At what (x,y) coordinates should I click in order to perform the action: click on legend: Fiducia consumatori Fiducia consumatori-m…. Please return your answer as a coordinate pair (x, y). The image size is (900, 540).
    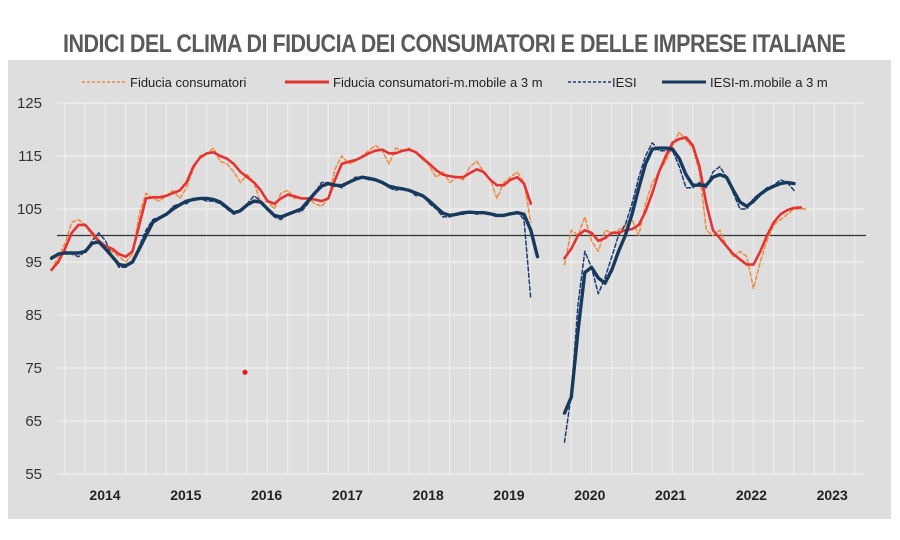
    Looking at the image, I should click on (455, 82).